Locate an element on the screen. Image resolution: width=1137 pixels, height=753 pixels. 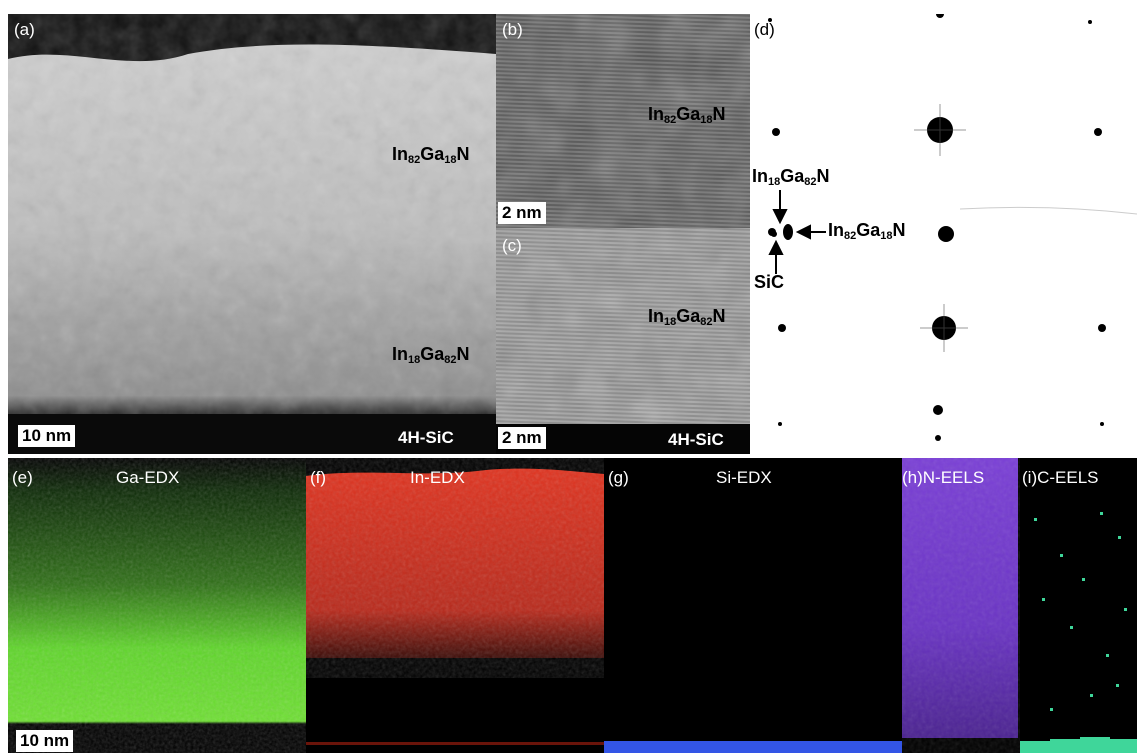
panel-e-scale-bar: 10 nm is located at coordinates (45, 741).